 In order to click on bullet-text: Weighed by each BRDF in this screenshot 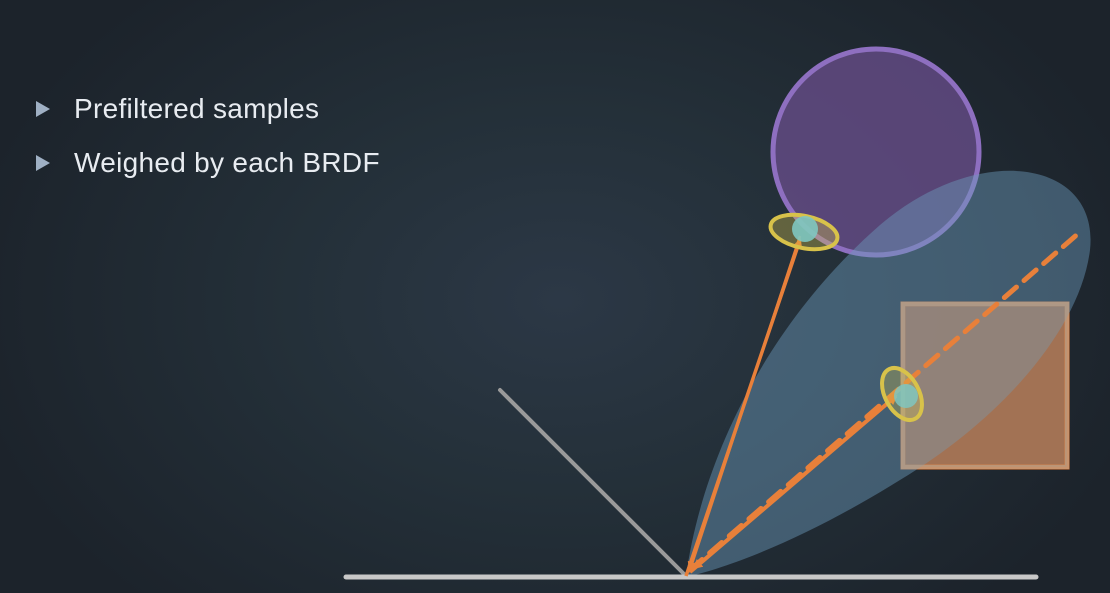, I will do `click(227, 162)`.